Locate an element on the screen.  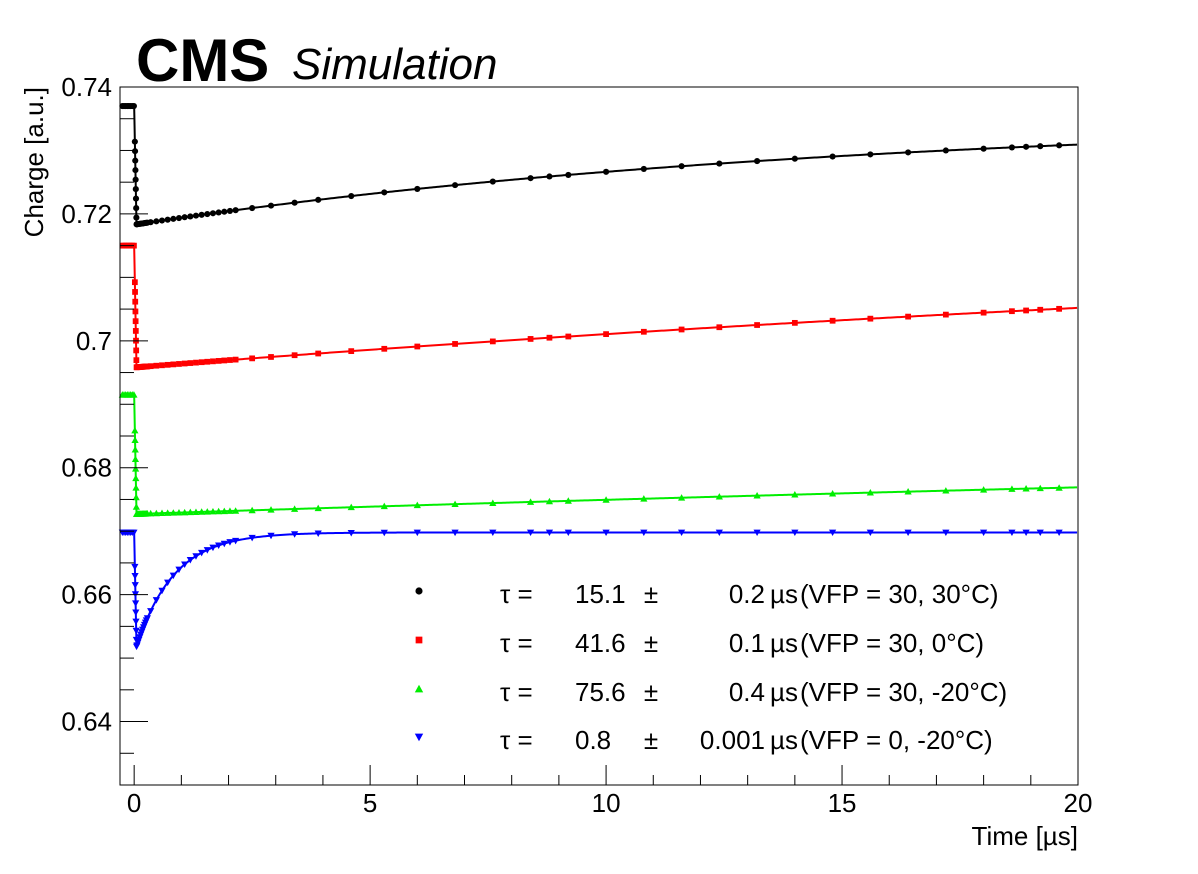
legend-tau-value: 15.1 is located at coordinates (600, 594).